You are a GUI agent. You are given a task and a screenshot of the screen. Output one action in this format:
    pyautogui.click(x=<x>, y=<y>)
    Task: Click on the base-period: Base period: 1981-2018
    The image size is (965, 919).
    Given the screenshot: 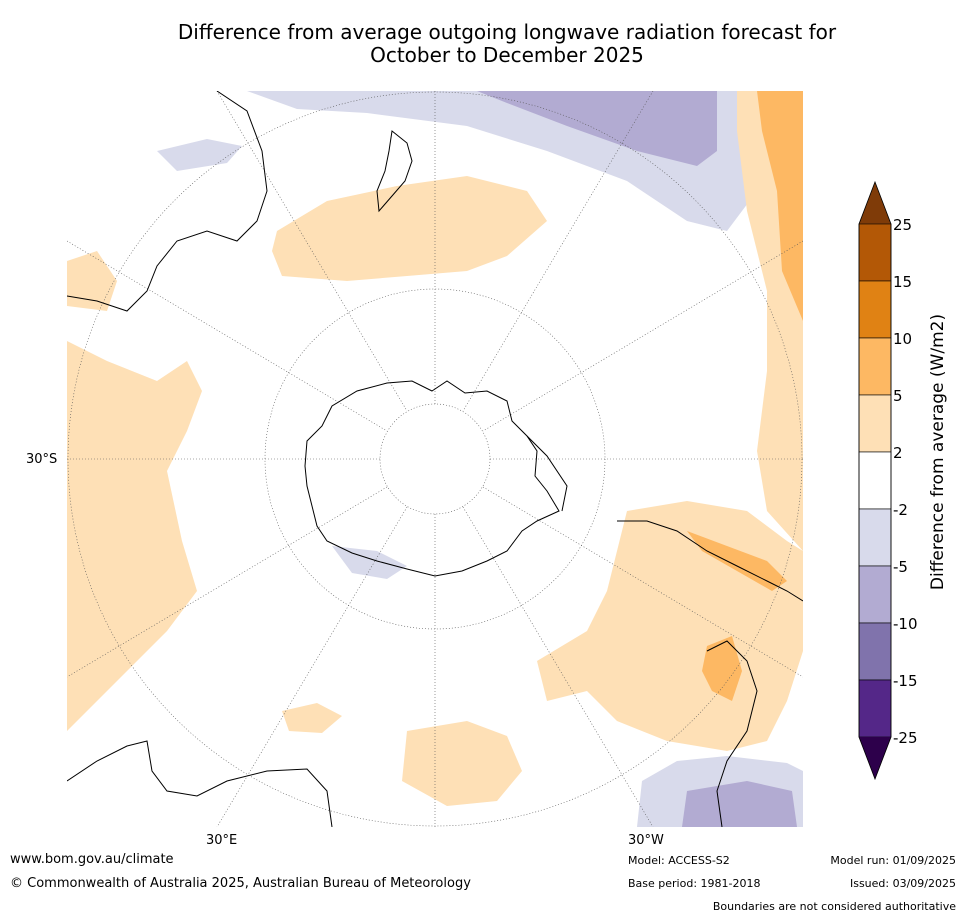 What is the action you would take?
    pyautogui.click(x=694, y=883)
    